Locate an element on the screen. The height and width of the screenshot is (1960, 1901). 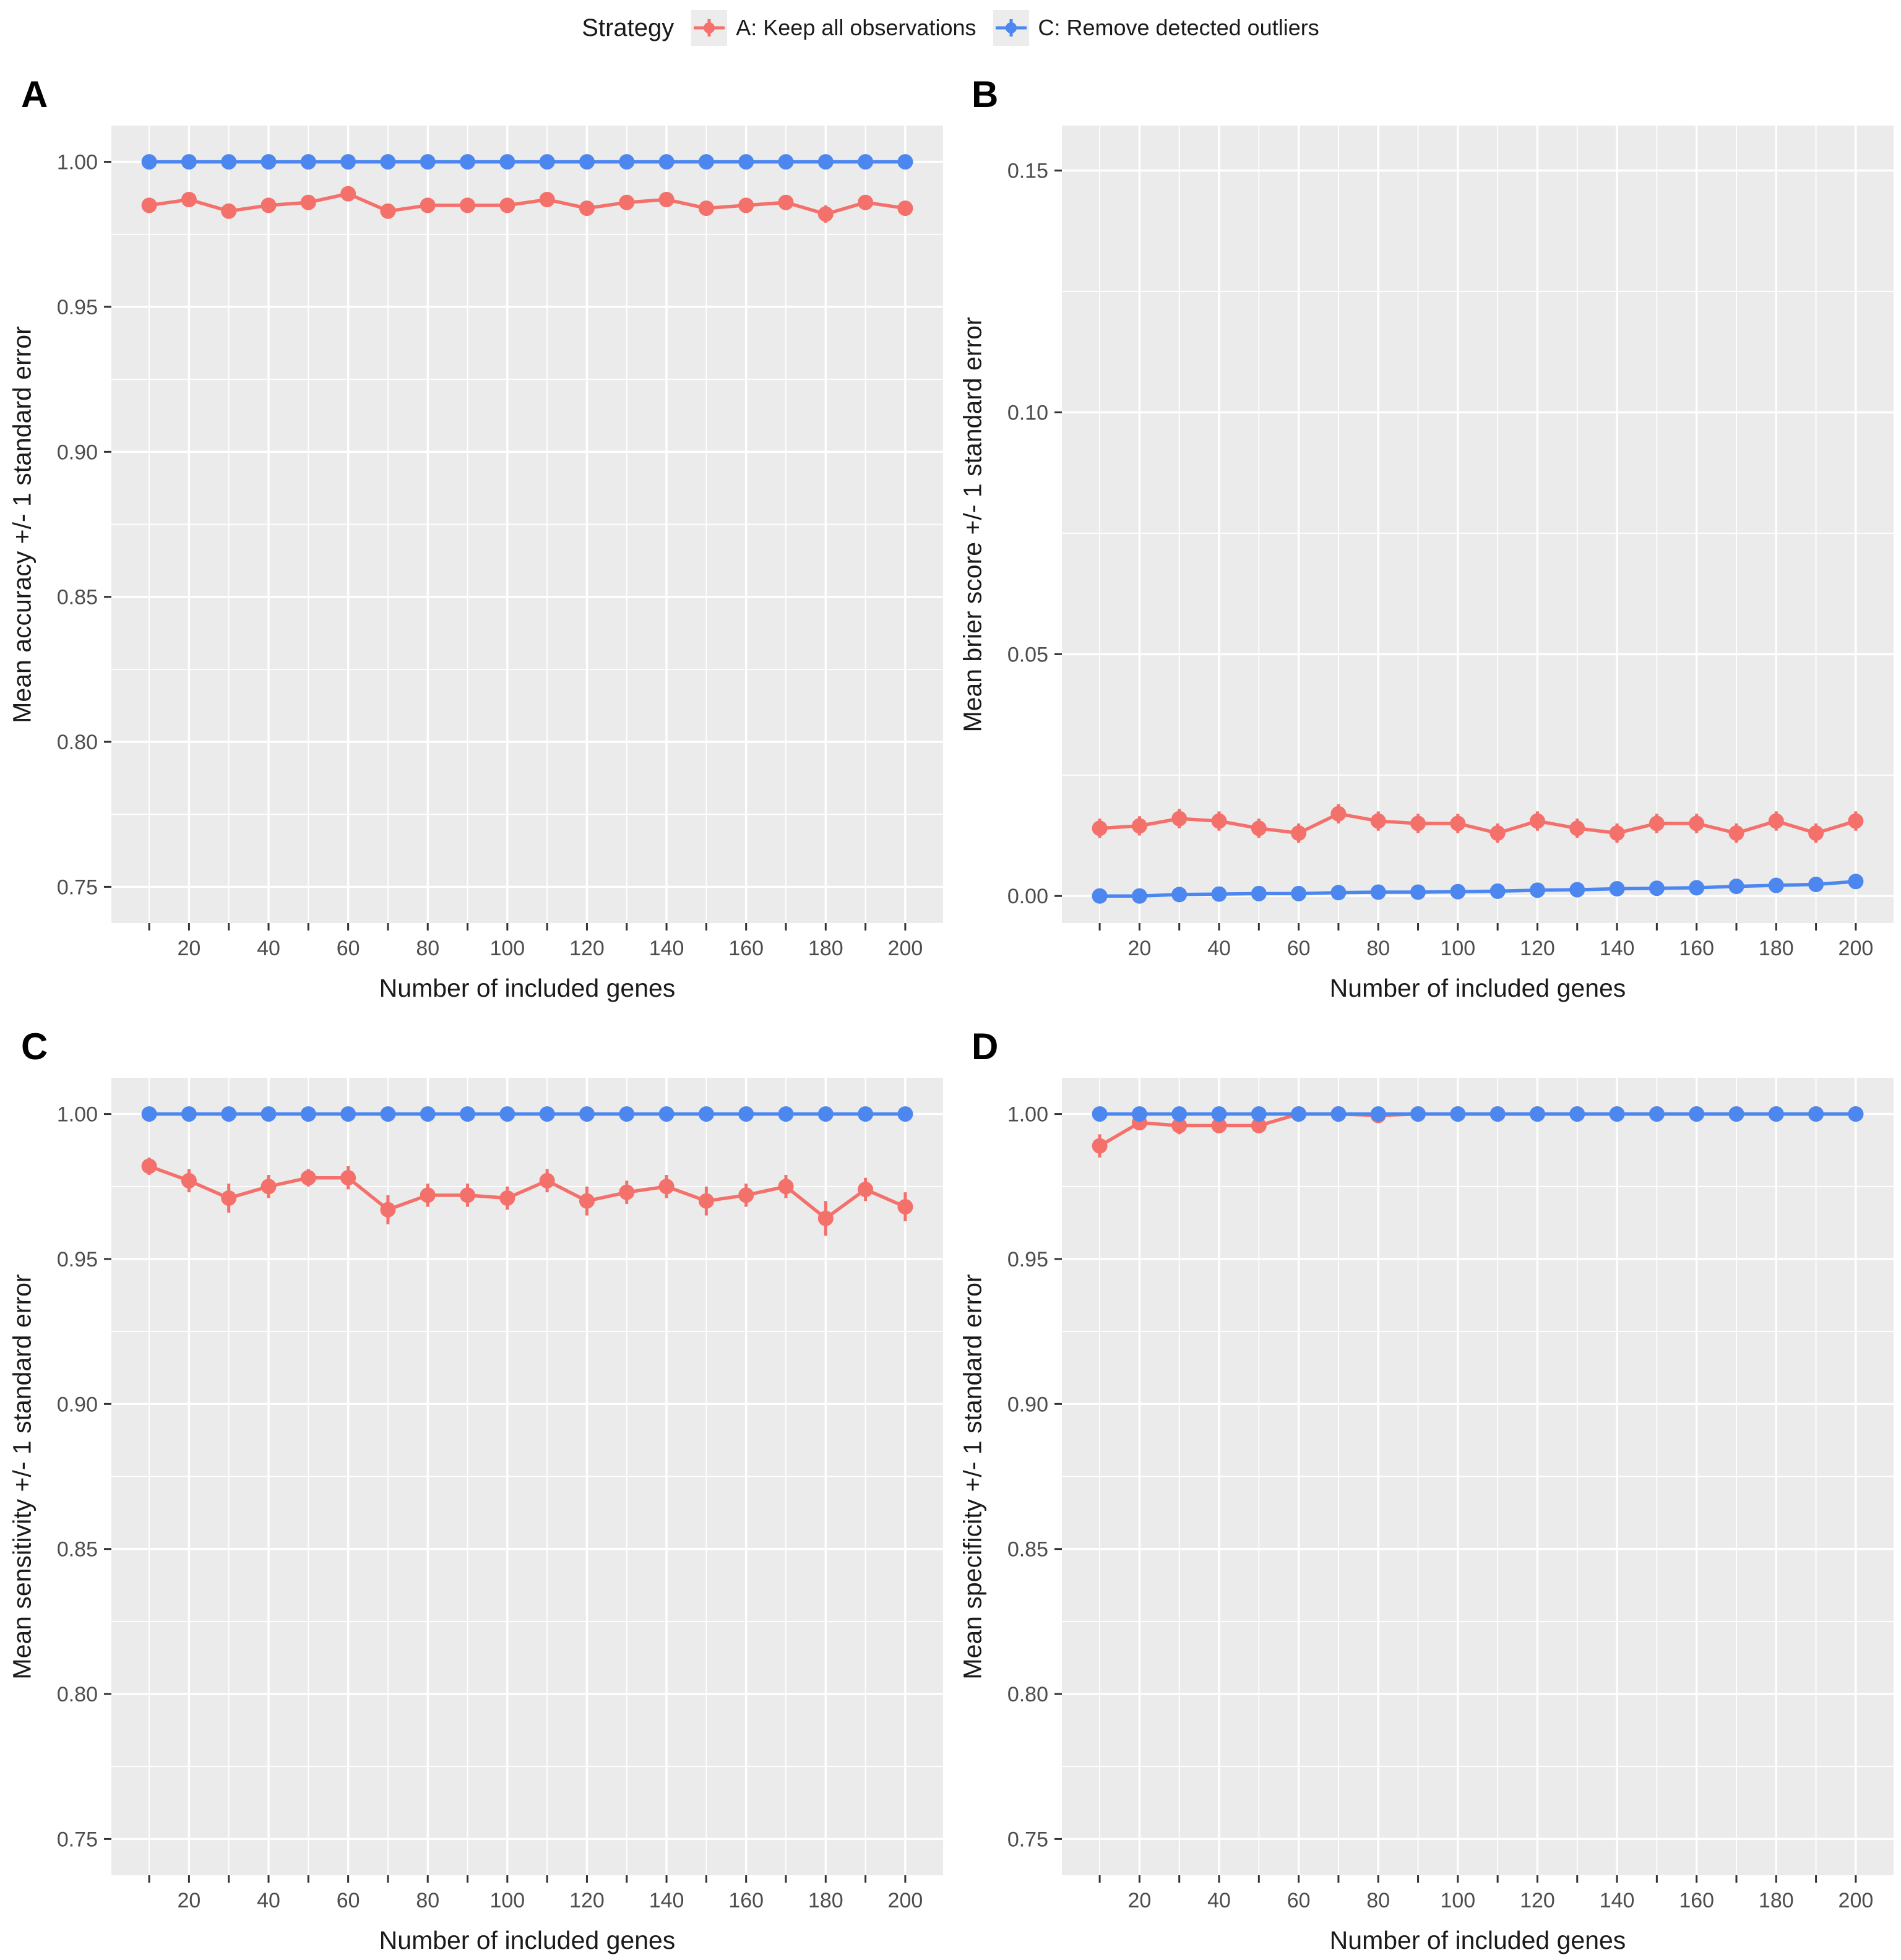
y-tick-label: 0.80 is located at coordinates (1027, 1695).